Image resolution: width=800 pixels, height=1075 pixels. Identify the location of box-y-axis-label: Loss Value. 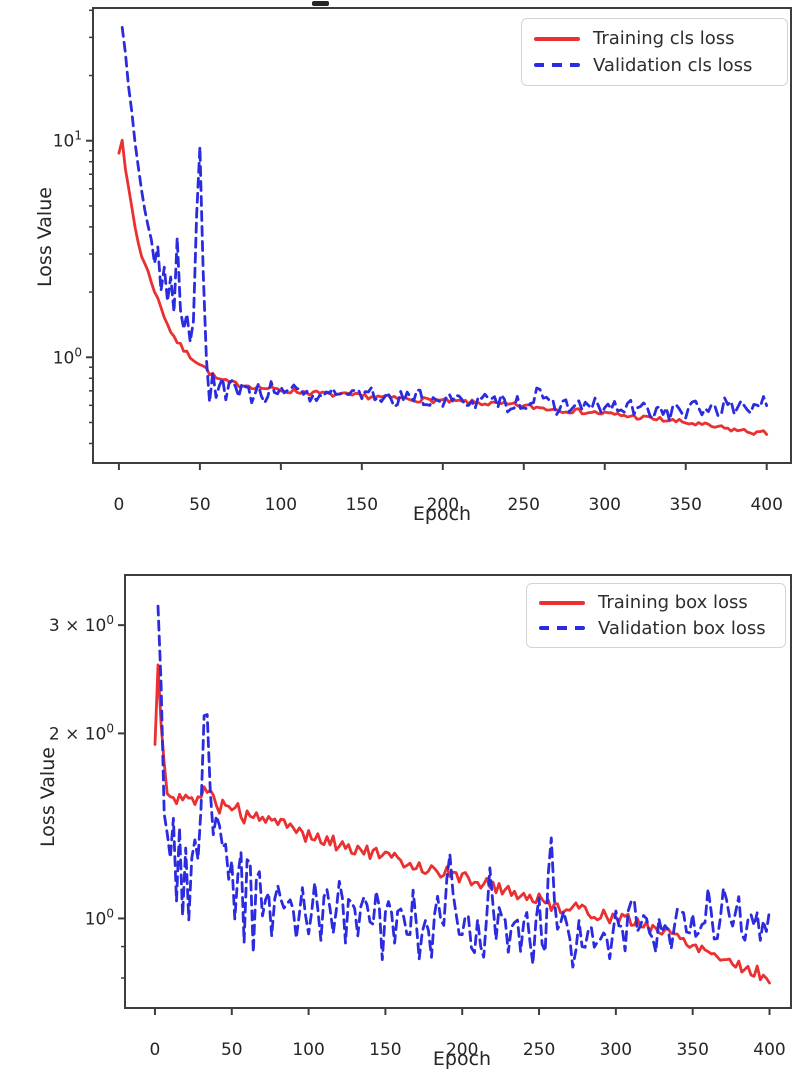
(48, 797).